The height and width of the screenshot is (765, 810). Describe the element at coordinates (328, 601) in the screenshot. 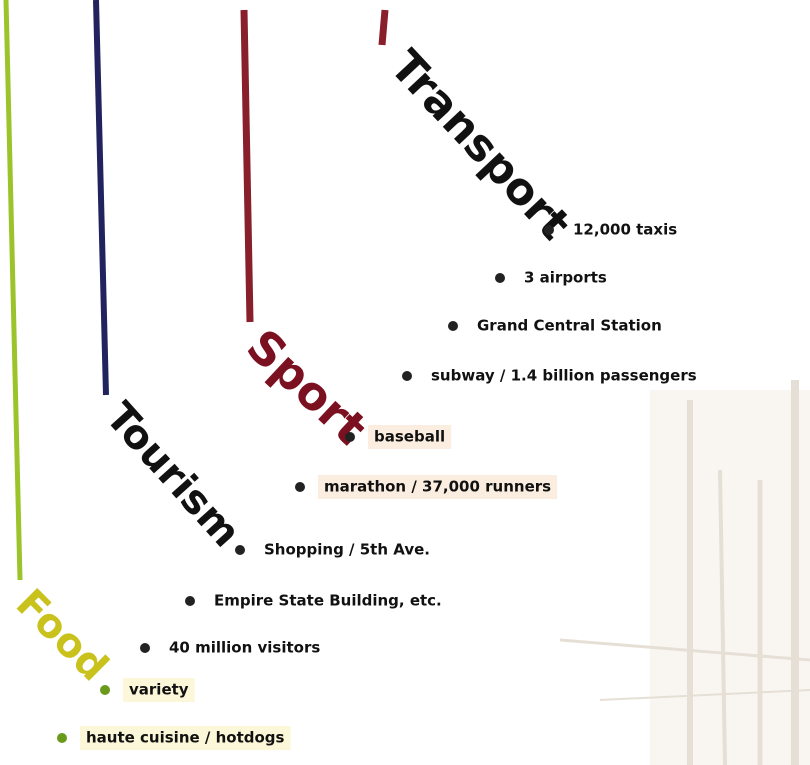

I see `item-text: Empire State Building, etc.` at that location.